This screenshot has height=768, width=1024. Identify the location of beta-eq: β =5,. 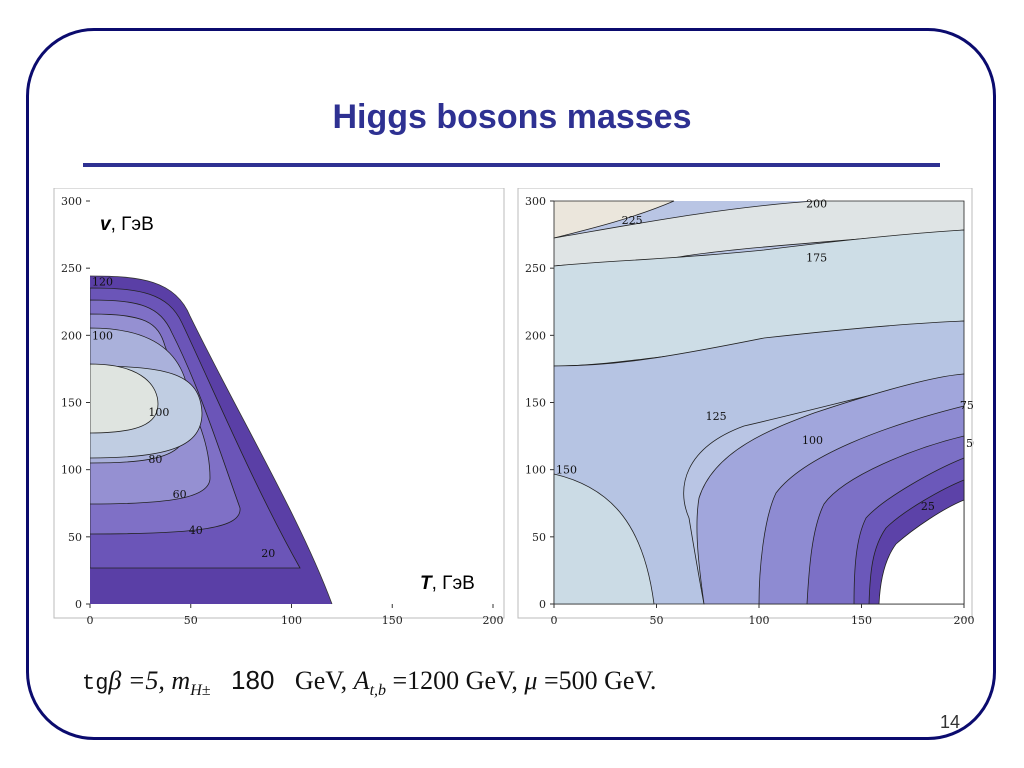
(136, 680).